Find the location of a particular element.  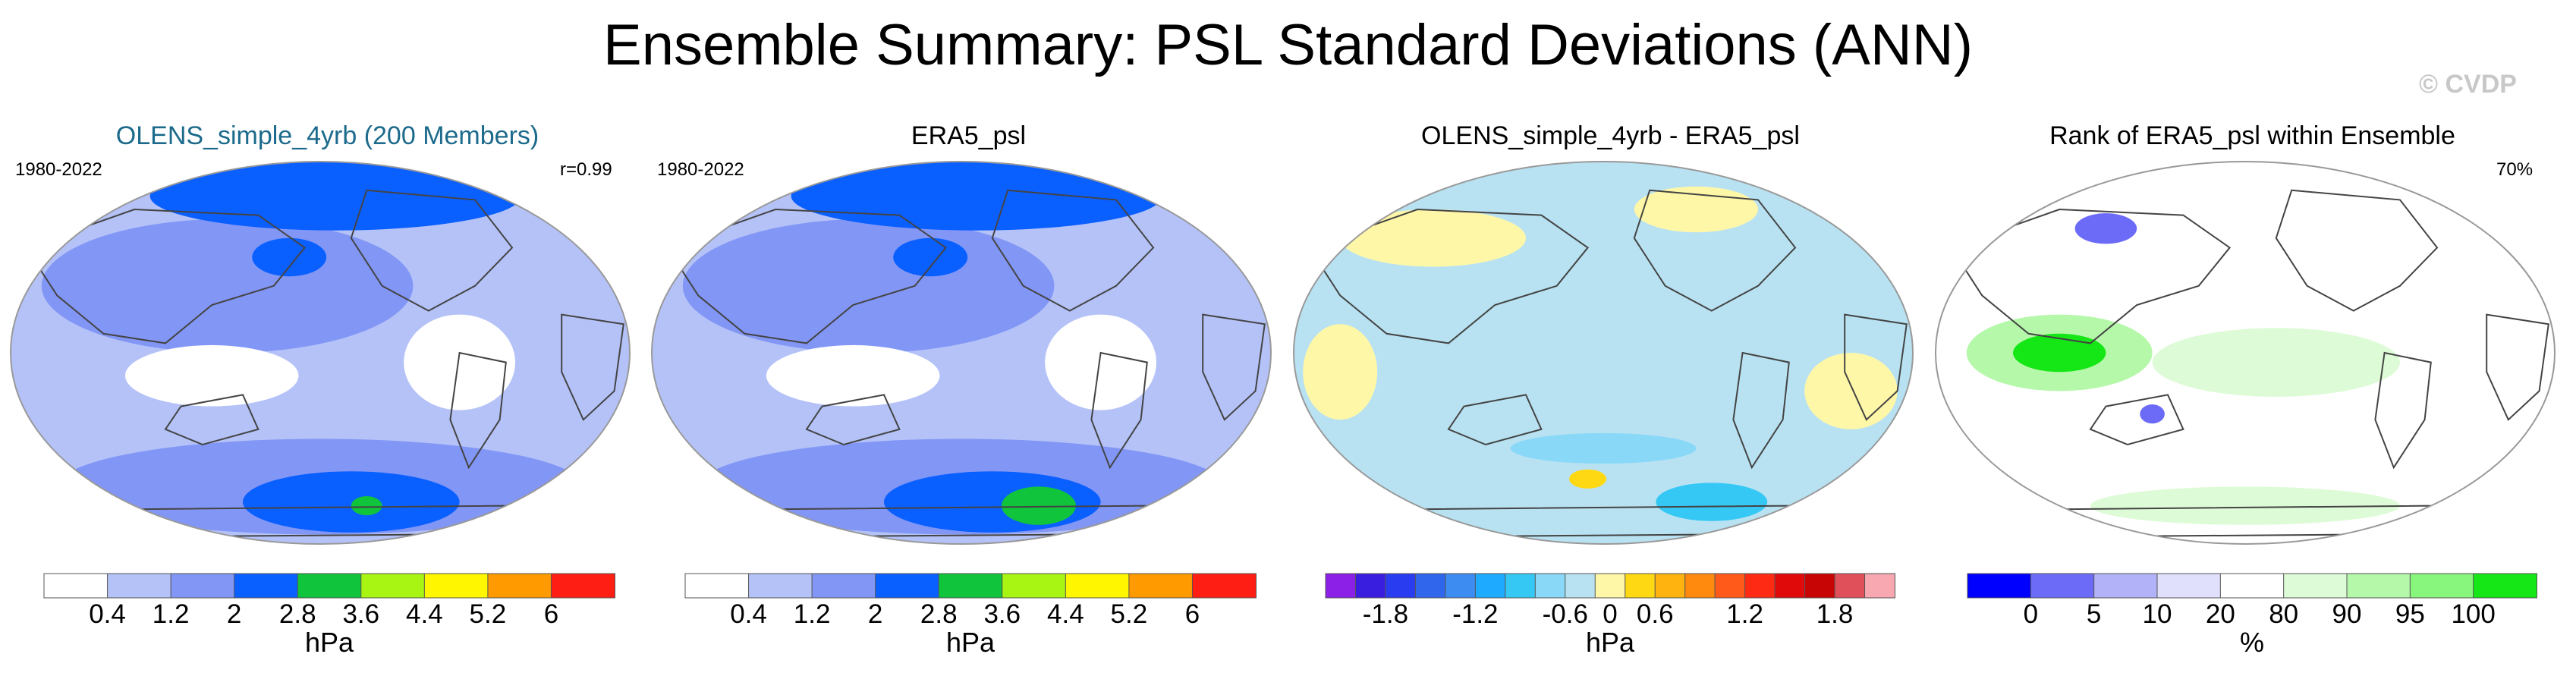

colorbar-tick-label: 0.6 is located at coordinates (1655, 614).